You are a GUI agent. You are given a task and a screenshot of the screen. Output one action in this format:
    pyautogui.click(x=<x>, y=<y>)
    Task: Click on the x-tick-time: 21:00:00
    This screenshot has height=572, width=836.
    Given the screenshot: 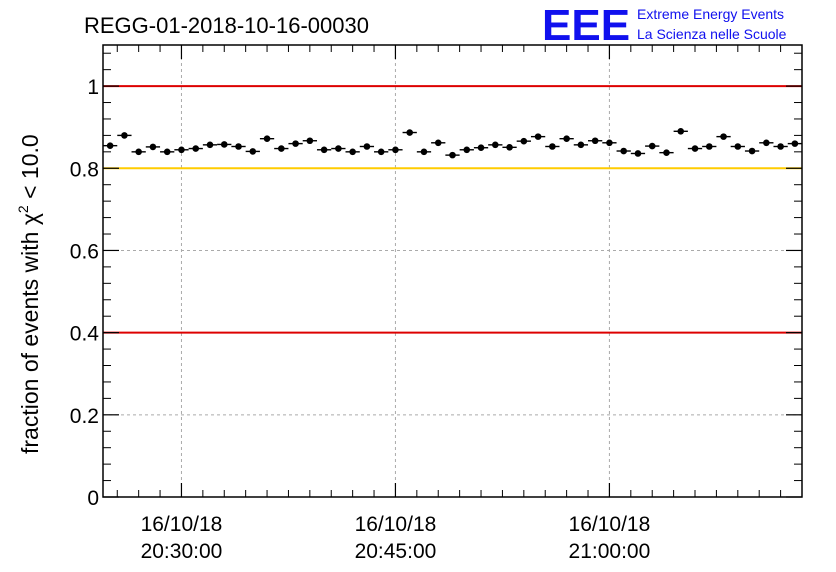 What is the action you would take?
    pyautogui.click(x=610, y=551)
    